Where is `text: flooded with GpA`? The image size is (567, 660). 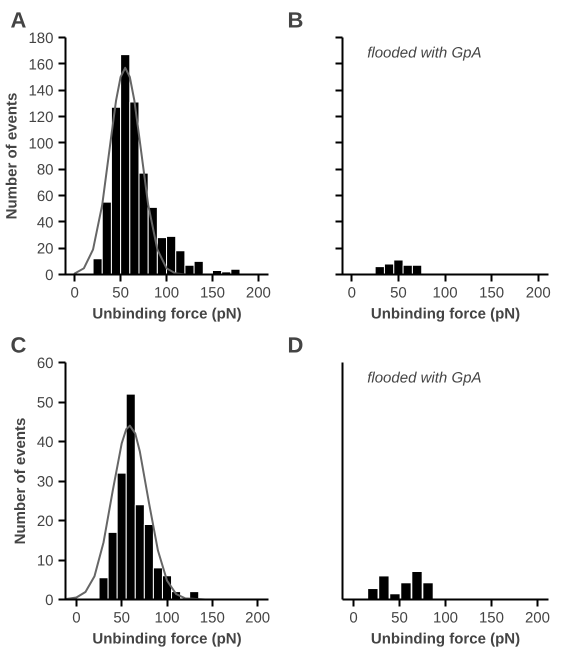 text: flooded with GpA is located at coordinates (424, 378).